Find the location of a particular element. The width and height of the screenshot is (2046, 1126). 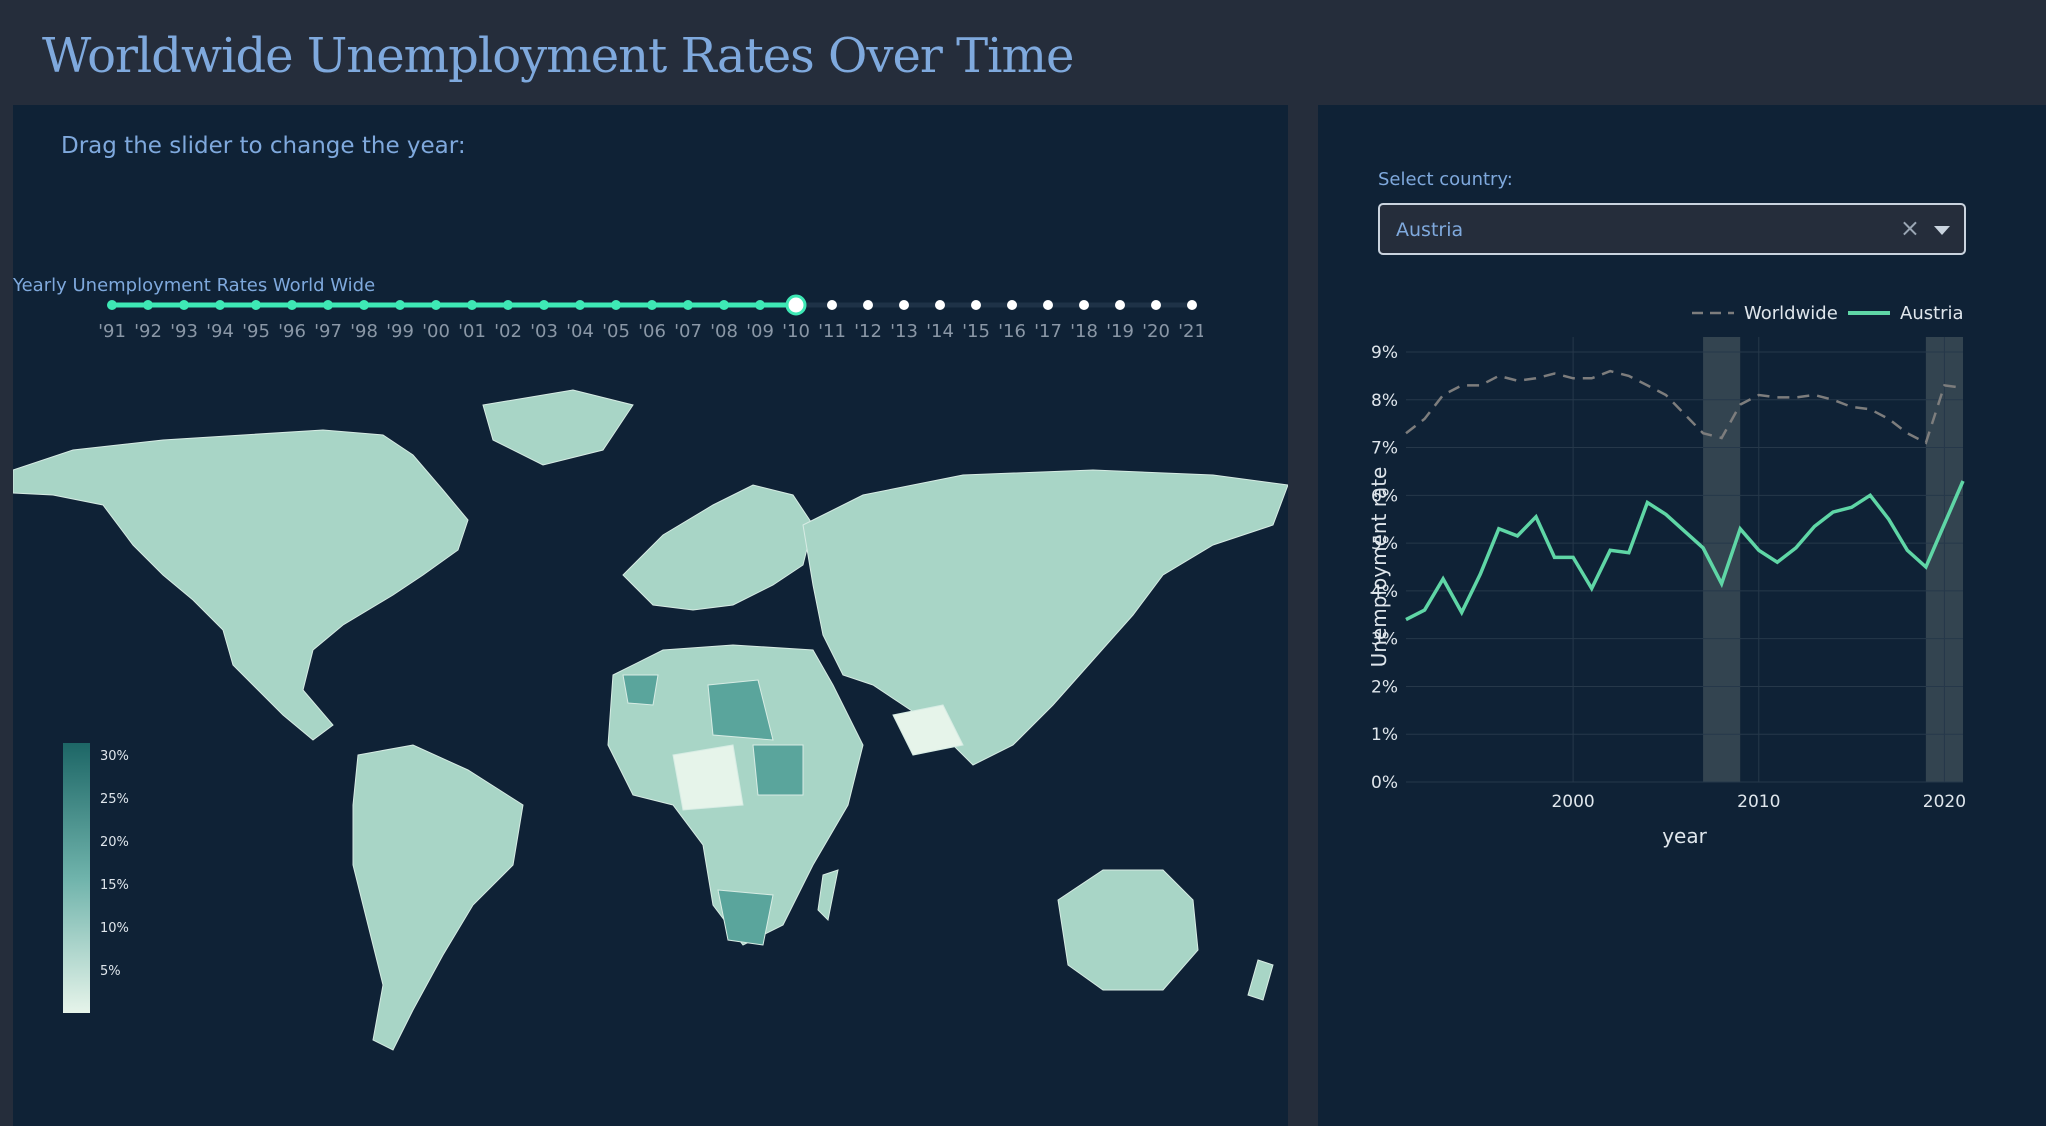

slider-tick-label: '21 is located at coordinates (1190, 331).